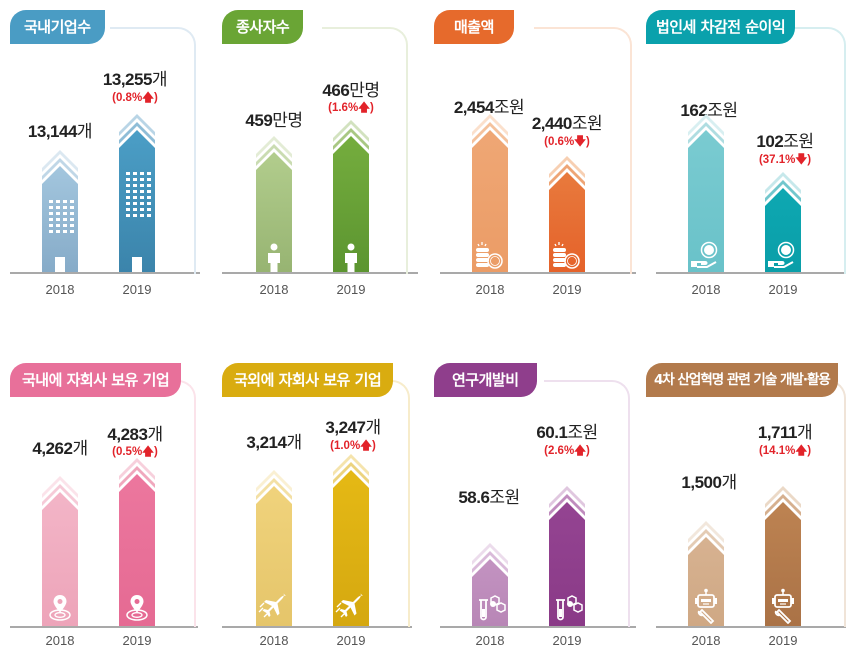  Describe the element at coordinates (137, 608) in the screenshot. I see `location-pin-icon` at that location.